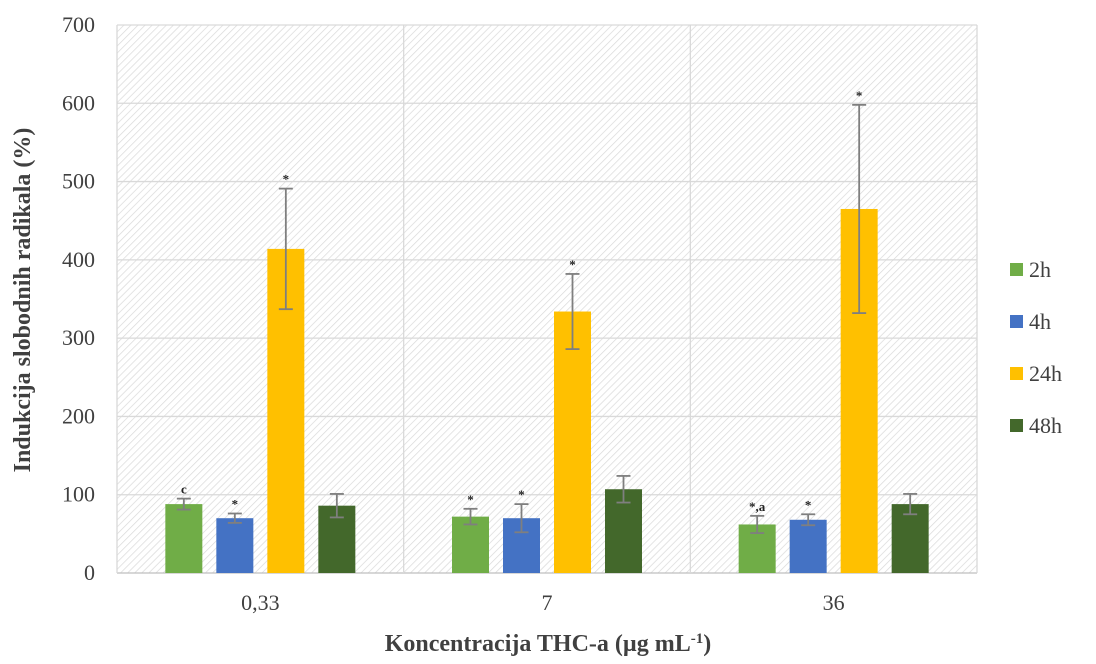 This screenshot has width=1096, height=664. I want to click on x-axis-title: Koncentracija THC-a (µg mL-1), so click(548, 644).